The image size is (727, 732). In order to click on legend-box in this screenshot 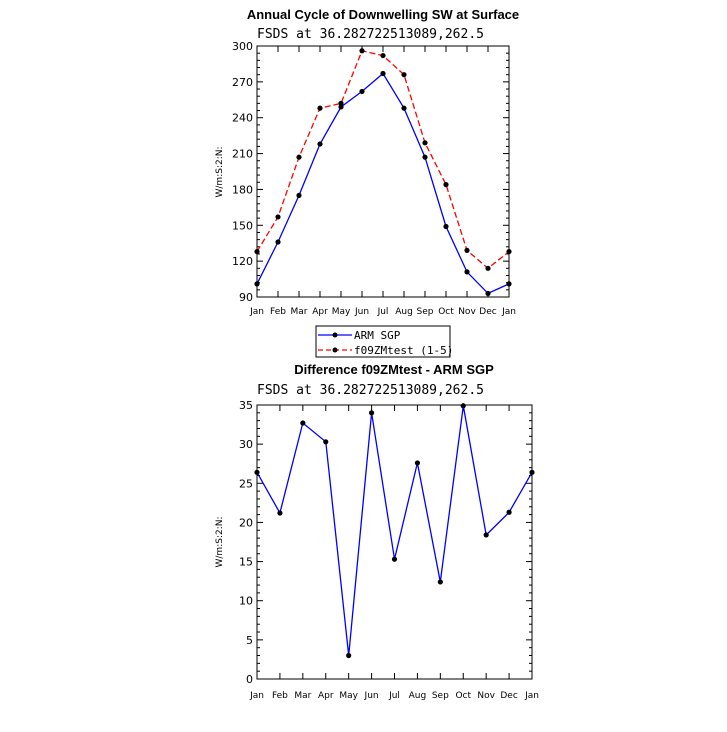, I will do `click(383, 341)`.